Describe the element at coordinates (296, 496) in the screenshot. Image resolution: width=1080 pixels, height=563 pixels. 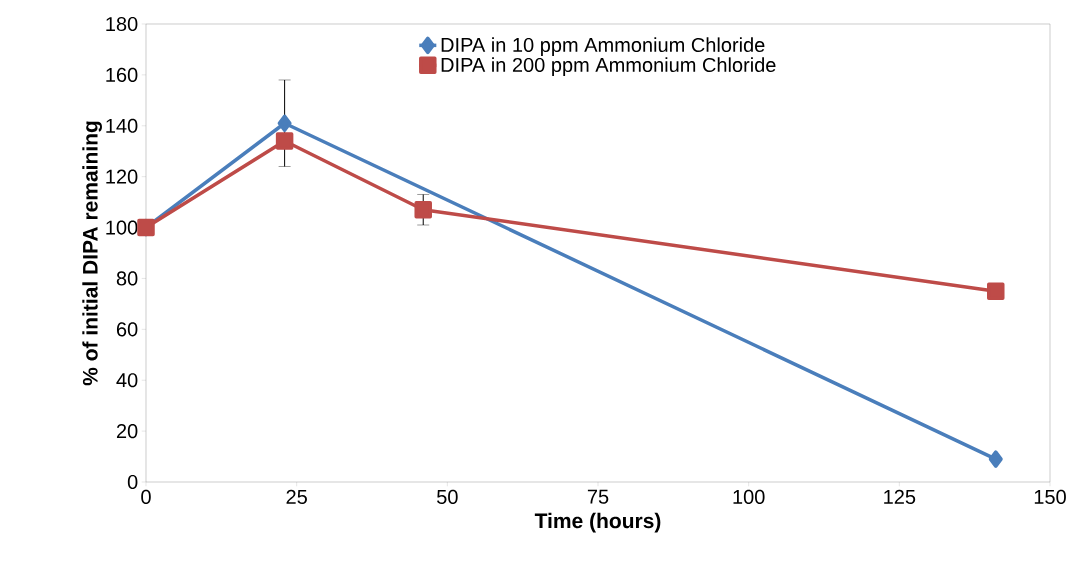
I see `x-tick-label: 25` at that location.